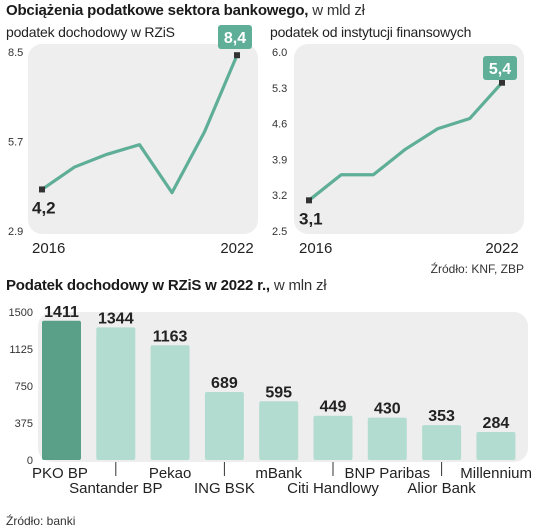 The height and width of the screenshot is (530, 536). What do you see at coordinates (61, 312) in the screenshot?
I see `bar-value-label: 1411` at bounding box center [61, 312].